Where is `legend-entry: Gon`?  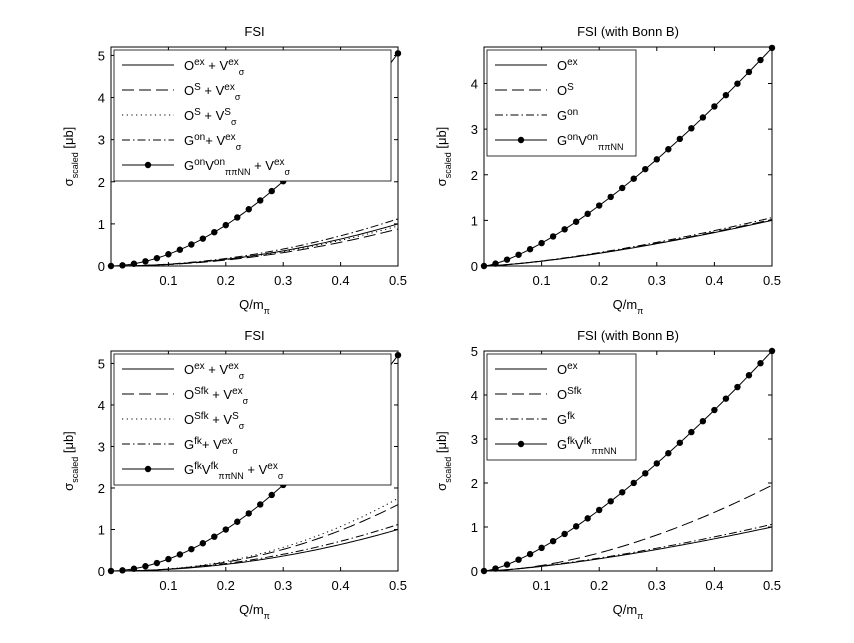
legend-entry: Gon is located at coordinates (567, 115).